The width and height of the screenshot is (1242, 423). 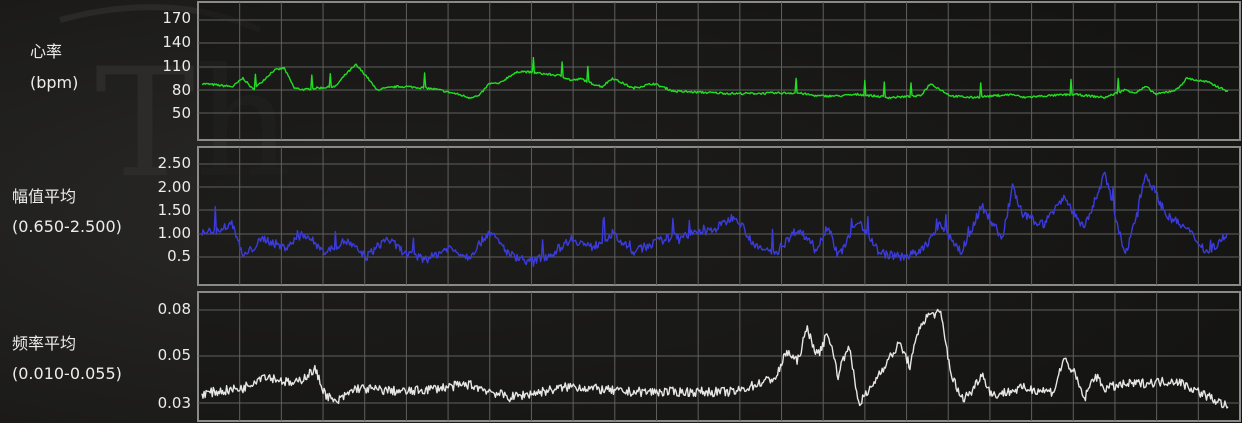 What do you see at coordinates (174, 309) in the screenshot?
I see `tick-label: 0.08` at bounding box center [174, 309].